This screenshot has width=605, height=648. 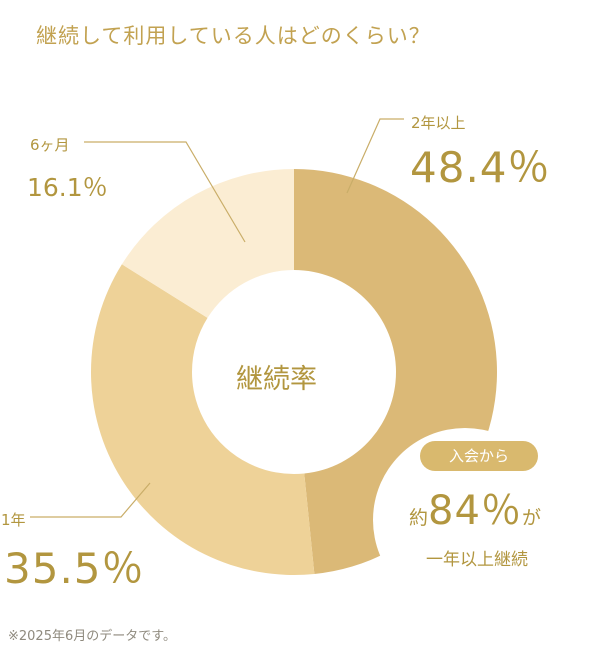 What do you see at coordinates (479, 456) in the screenshot?
I see `callout-badge: 入会から` at bounding box center [479, 456].